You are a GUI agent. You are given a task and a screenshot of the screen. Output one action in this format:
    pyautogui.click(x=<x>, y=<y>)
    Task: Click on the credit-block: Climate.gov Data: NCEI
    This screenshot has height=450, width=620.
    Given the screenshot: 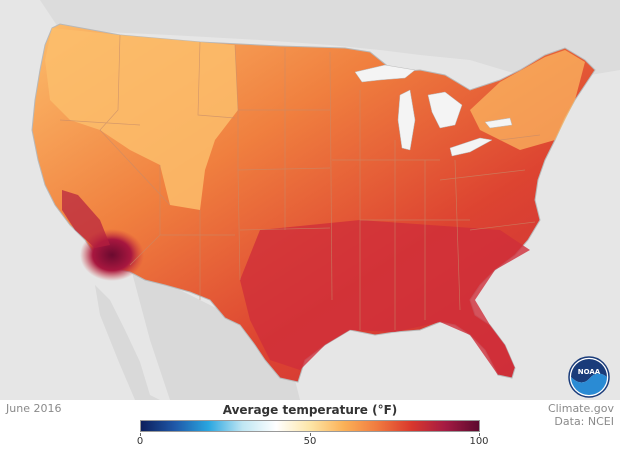 What is the action you would take?
    pyautogui.click(x=581, y=415)
    